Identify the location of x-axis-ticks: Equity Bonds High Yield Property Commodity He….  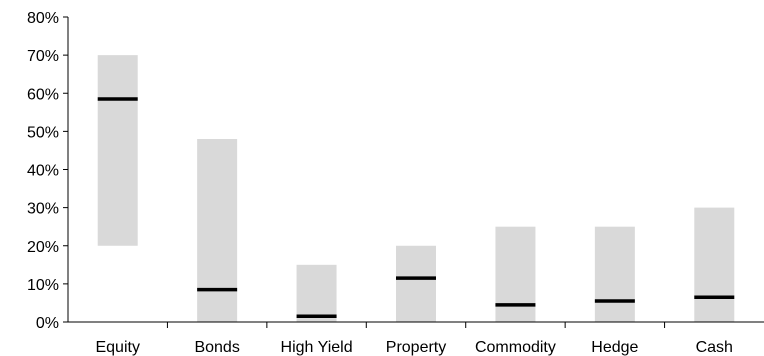
(414, 339).